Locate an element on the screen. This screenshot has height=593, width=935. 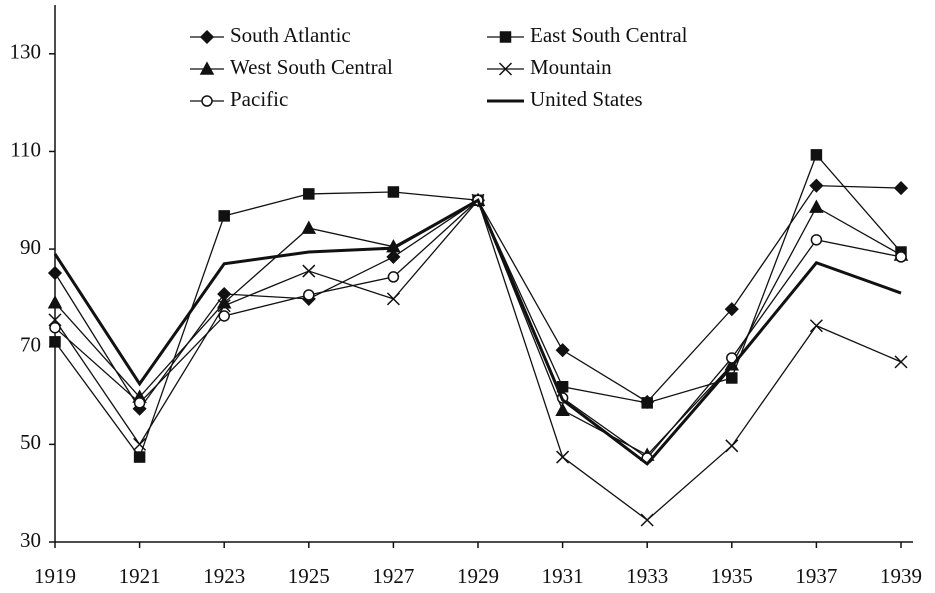
legend-item: South Atlantic is located at coordinates (270, 35).